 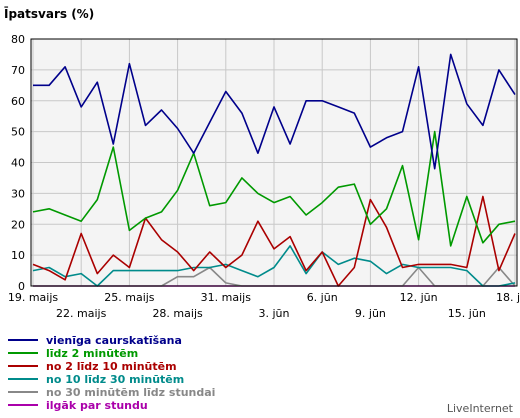 I want to click on y-tick-label: 10, so click(x=18, y=255).